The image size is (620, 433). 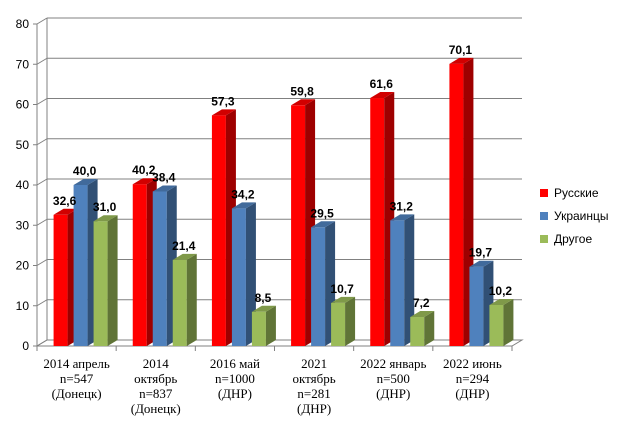 I want to click on data-label: 59,8, so click(x=302, y=91).